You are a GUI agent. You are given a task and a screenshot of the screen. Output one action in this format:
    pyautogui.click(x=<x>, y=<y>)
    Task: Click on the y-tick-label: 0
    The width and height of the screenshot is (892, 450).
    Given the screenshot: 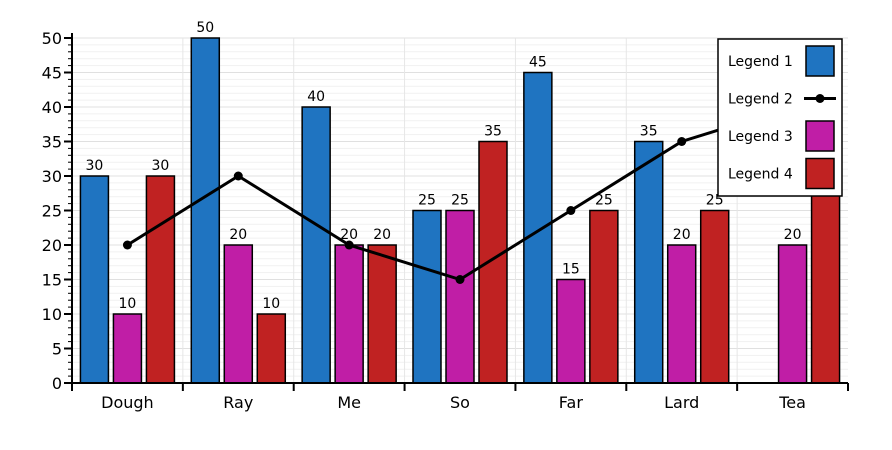 What is the action you would take?
    pyautogui.click(x=57, y=383)
    